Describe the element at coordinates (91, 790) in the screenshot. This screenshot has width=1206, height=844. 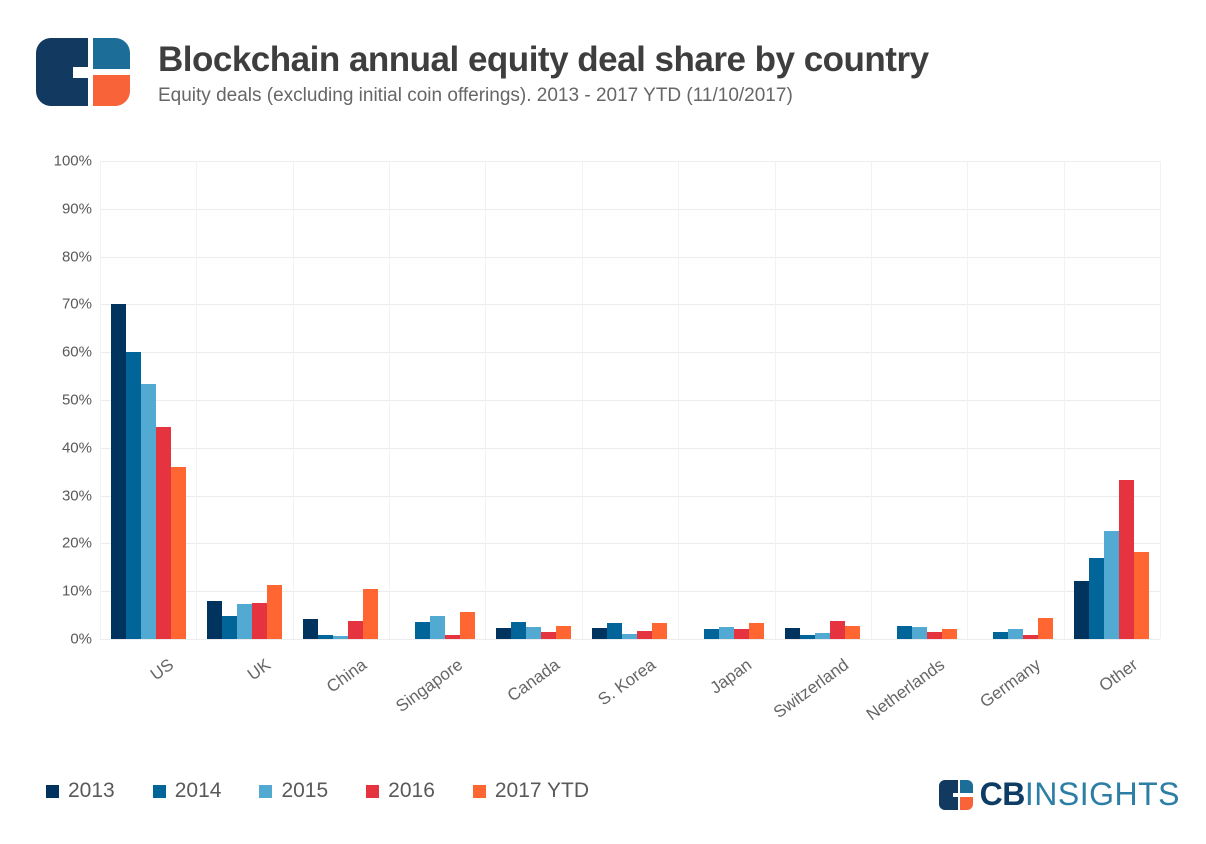
I see `legend-label: 2013` at that location.